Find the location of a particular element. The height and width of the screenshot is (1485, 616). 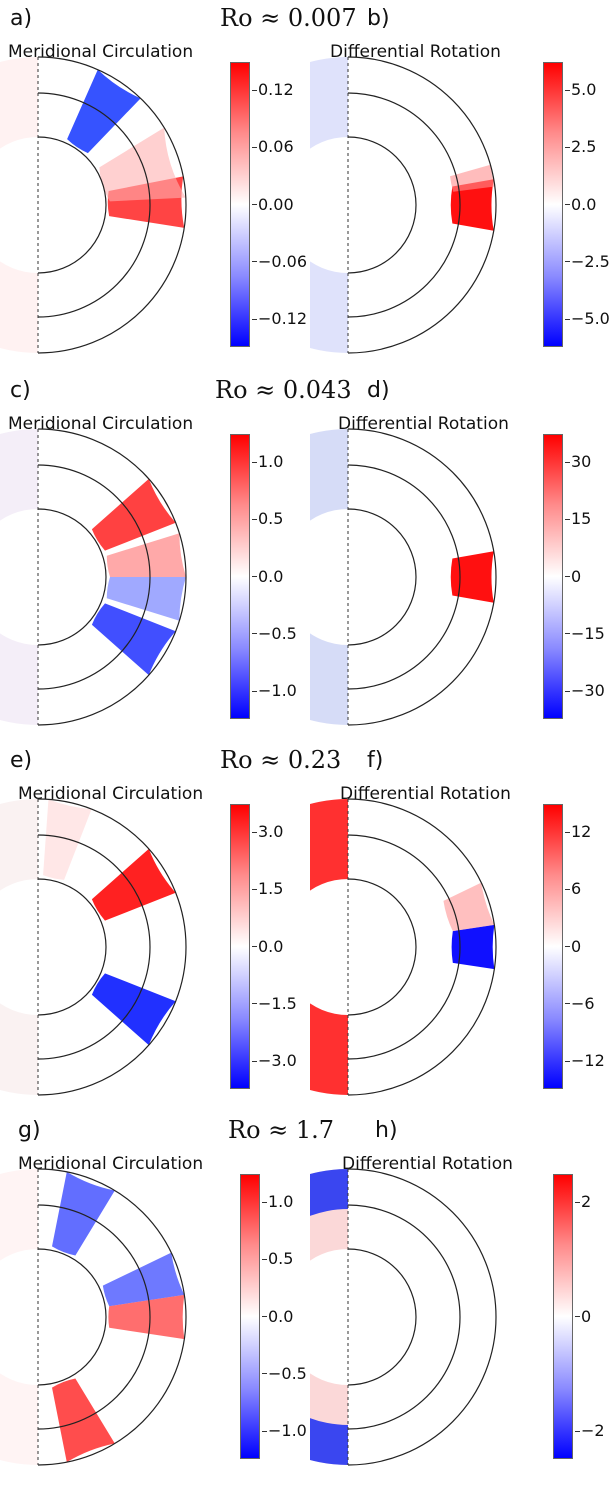

colorbar-tick-label: 2 is located at coordinates (583, 1201).